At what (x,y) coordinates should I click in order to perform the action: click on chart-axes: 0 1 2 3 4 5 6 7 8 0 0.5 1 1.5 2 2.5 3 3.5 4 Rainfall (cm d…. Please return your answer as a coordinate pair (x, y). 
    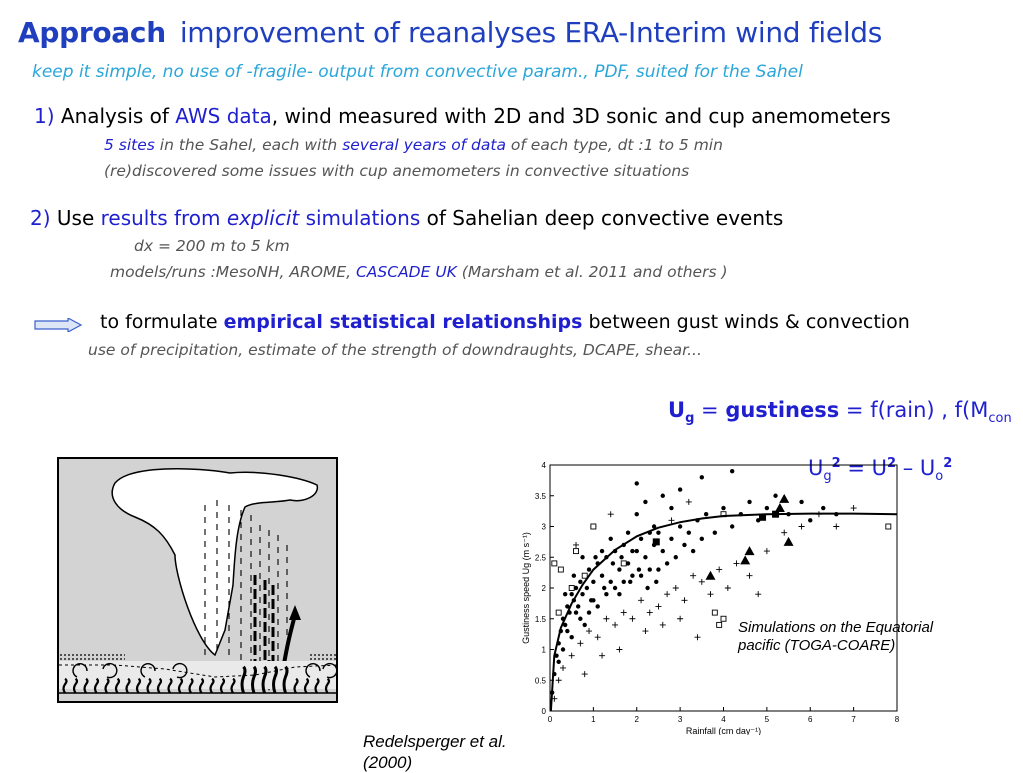
    Looking at the image, I should click on (710, 598).